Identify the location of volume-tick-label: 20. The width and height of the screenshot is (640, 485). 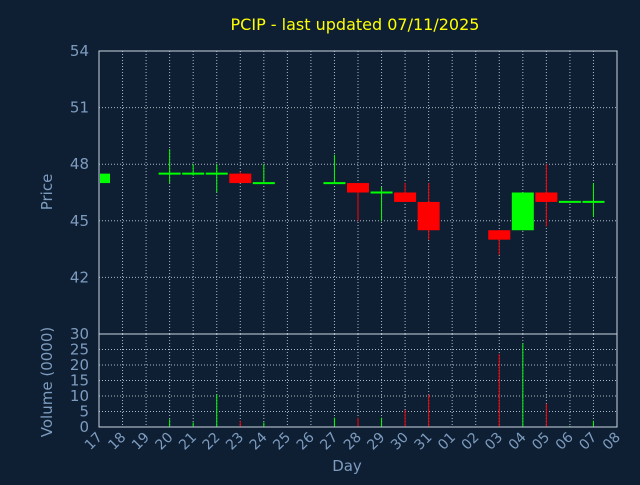
(79, 365).